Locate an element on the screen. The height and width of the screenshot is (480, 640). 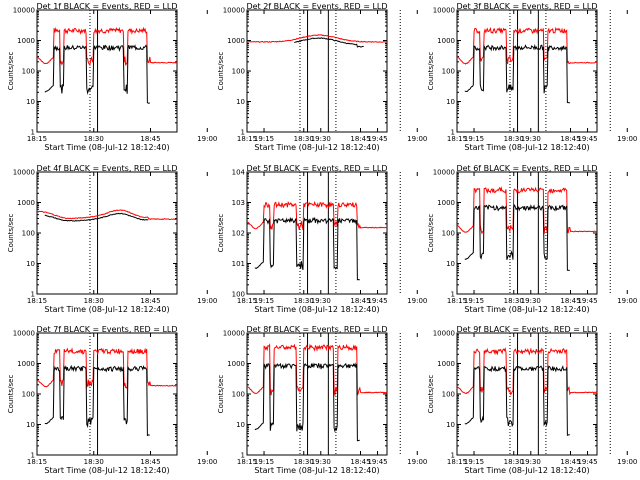
panel-title: Det 6f BLACK = Events, RED = LLD is located at coordinates (526, 168).